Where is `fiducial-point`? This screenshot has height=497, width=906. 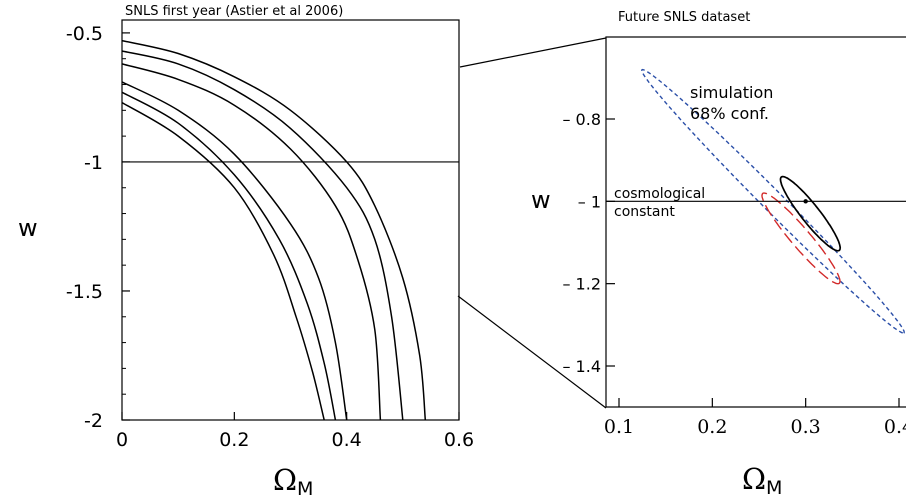
fiducial-point is located at coordinates (805, 201).